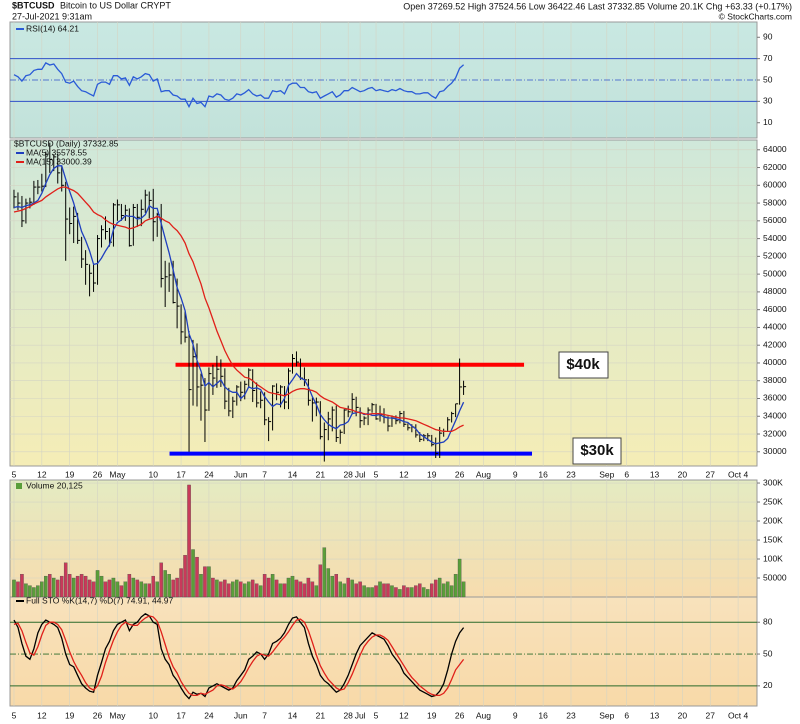 This screenshot has height=724, width=800. What do you see at coordinates (775, 291) in the screenshot?
I see `y-tick-label: 48000` at bounding box center [775, 291].